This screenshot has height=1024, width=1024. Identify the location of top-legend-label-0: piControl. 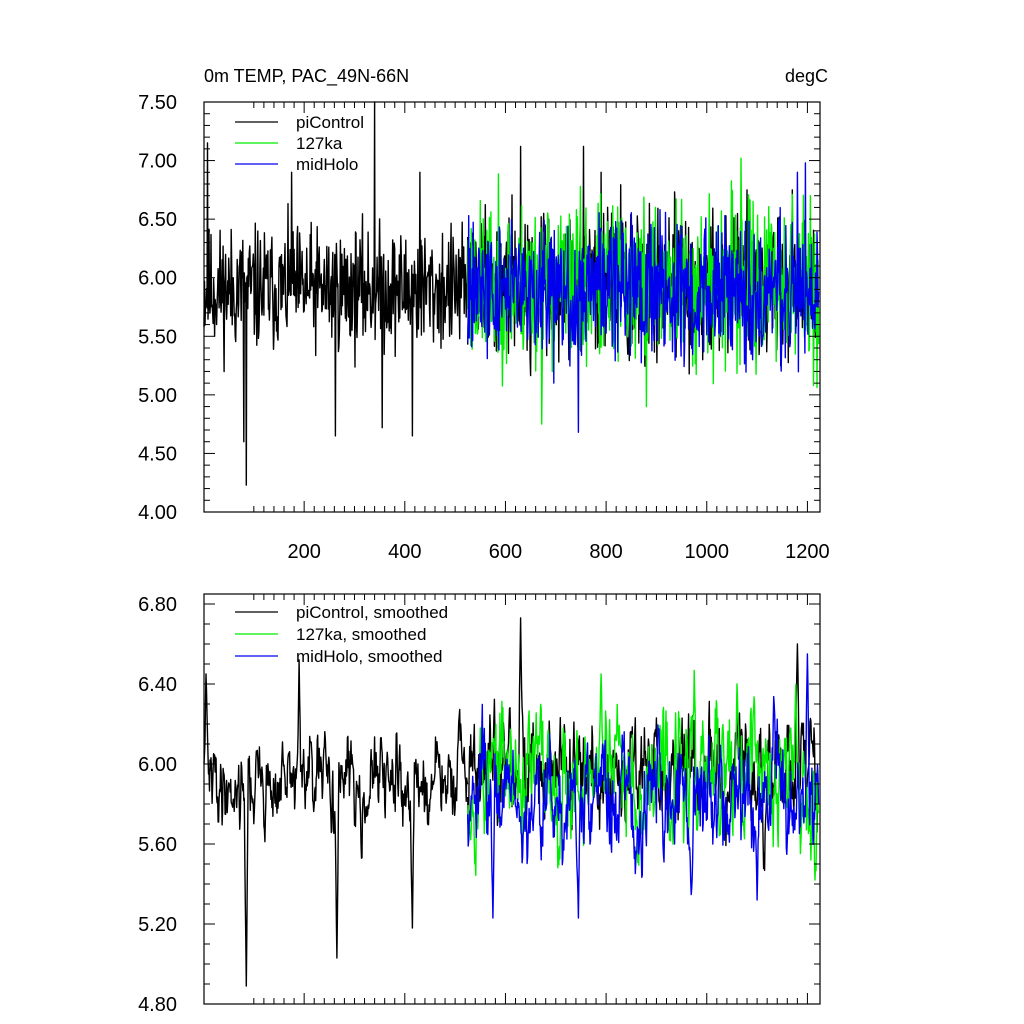
(330, 122).